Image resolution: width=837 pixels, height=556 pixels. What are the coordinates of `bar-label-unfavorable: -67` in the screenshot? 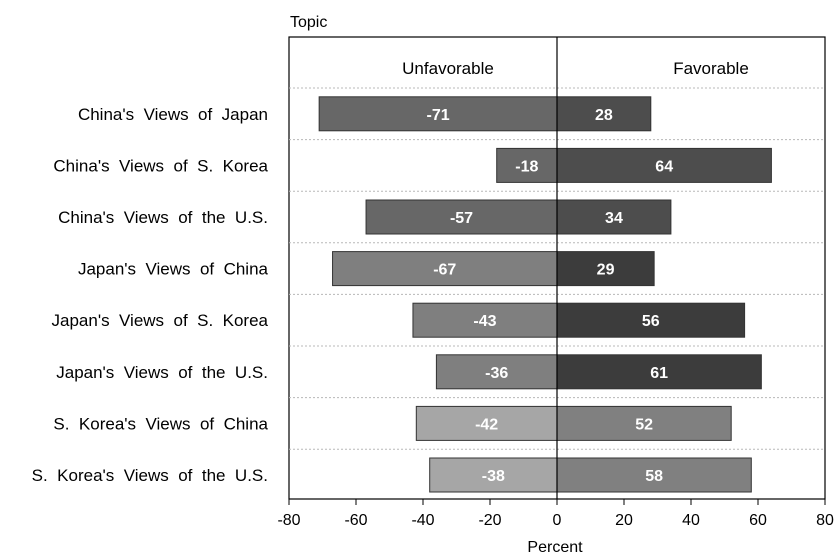 It's located at (444, 270).